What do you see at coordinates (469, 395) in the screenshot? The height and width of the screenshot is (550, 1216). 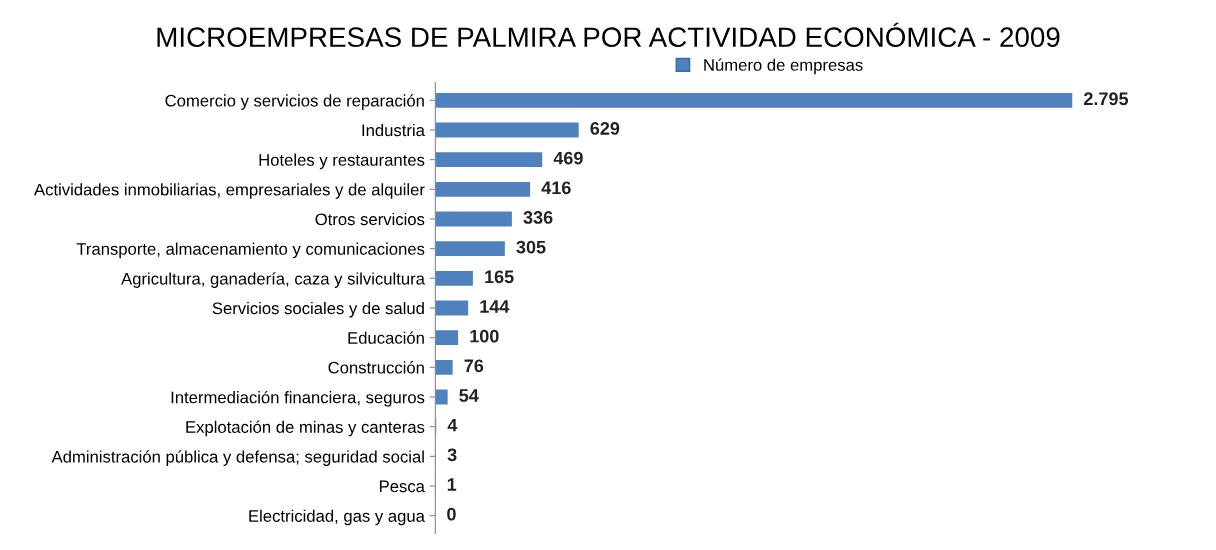 I see `data-label: 54` at bounding box center [469, 395].